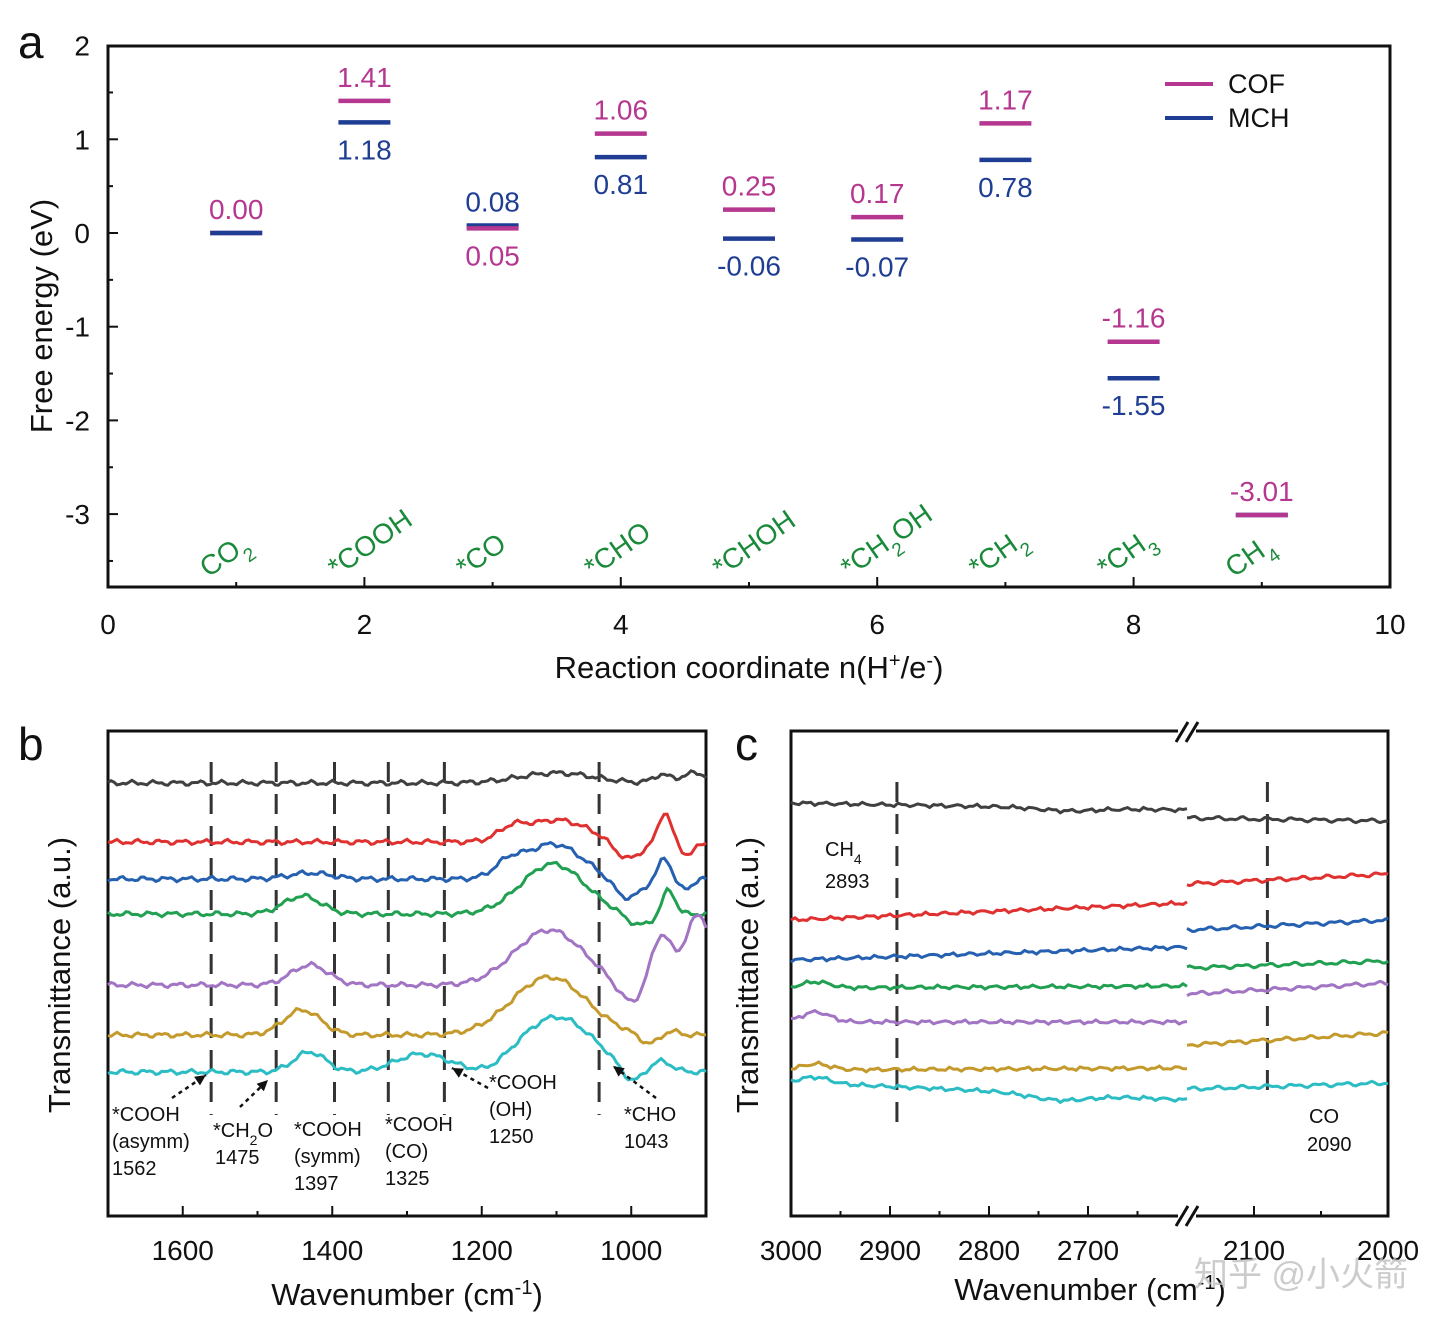 This screenshot has width=1444, height=1328. I want to click on cof-value-label: 1.17, so click(1005, 99).